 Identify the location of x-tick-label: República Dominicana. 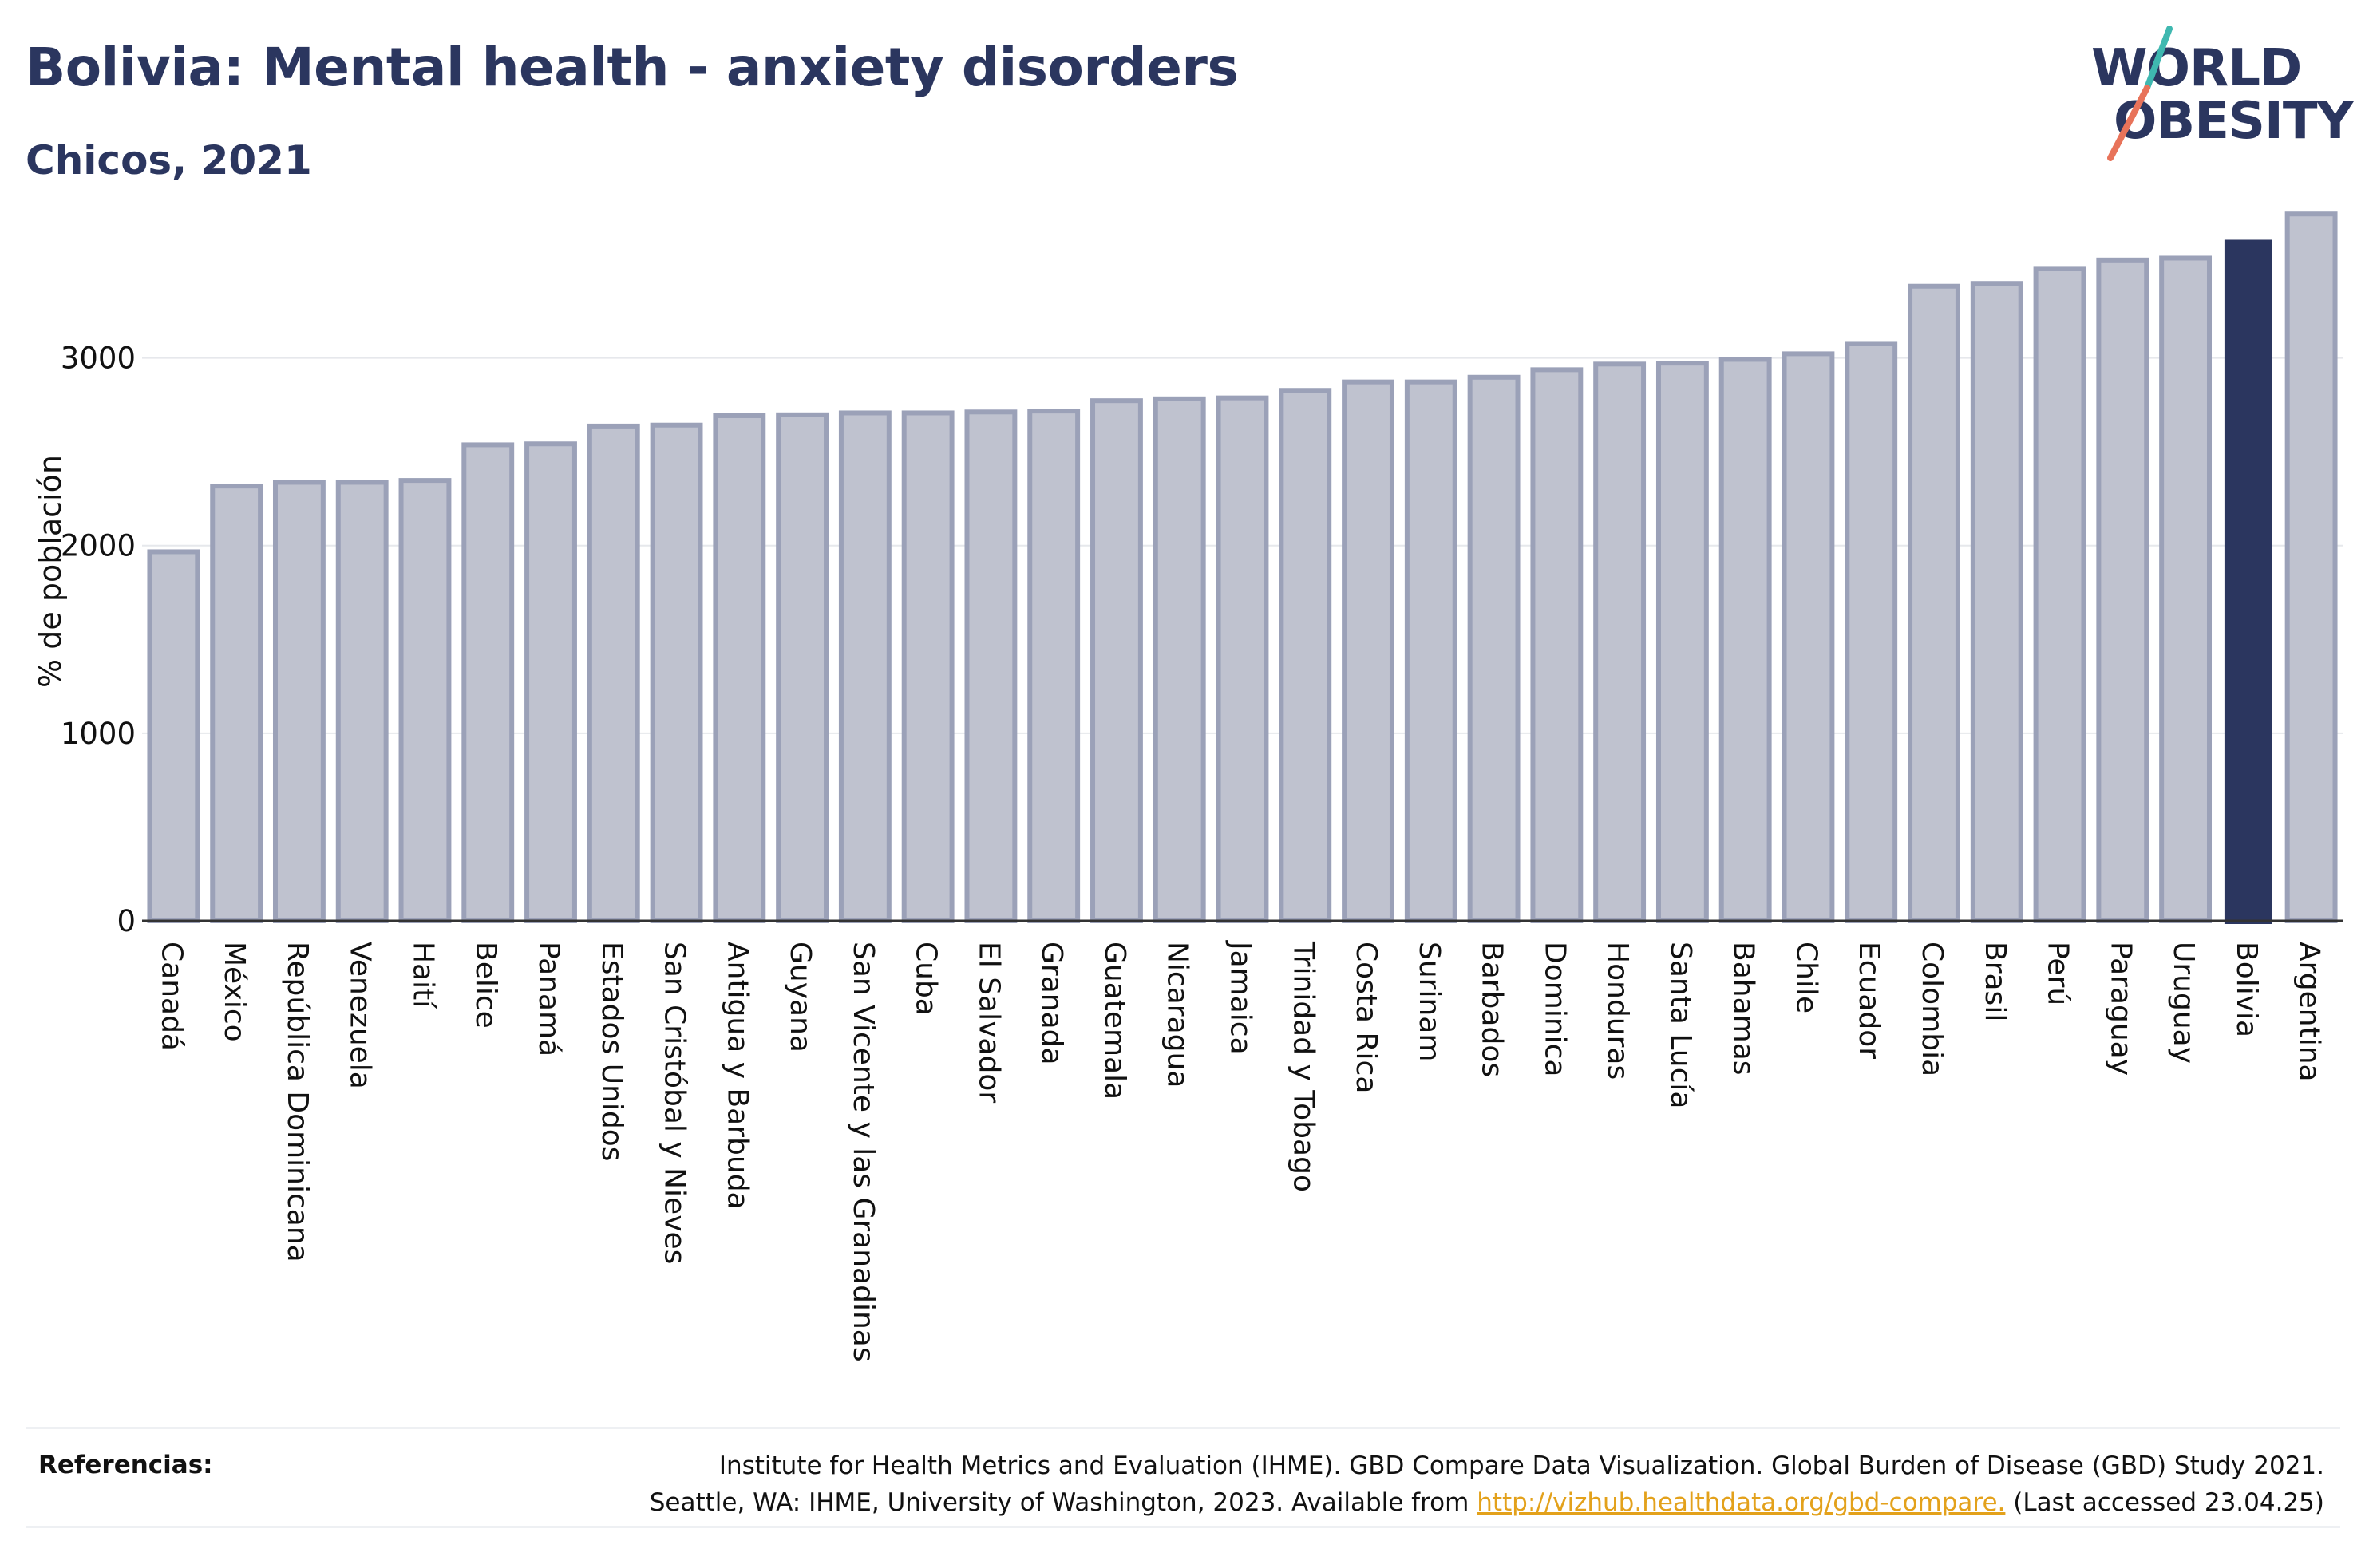
(297, 1102).